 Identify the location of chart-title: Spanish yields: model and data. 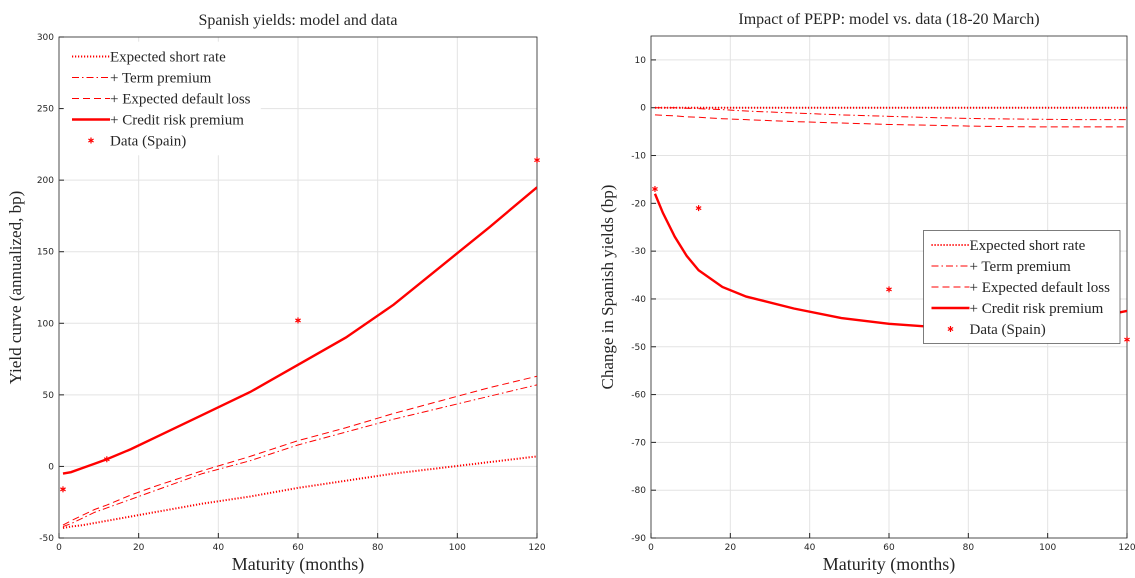
(297, 20).